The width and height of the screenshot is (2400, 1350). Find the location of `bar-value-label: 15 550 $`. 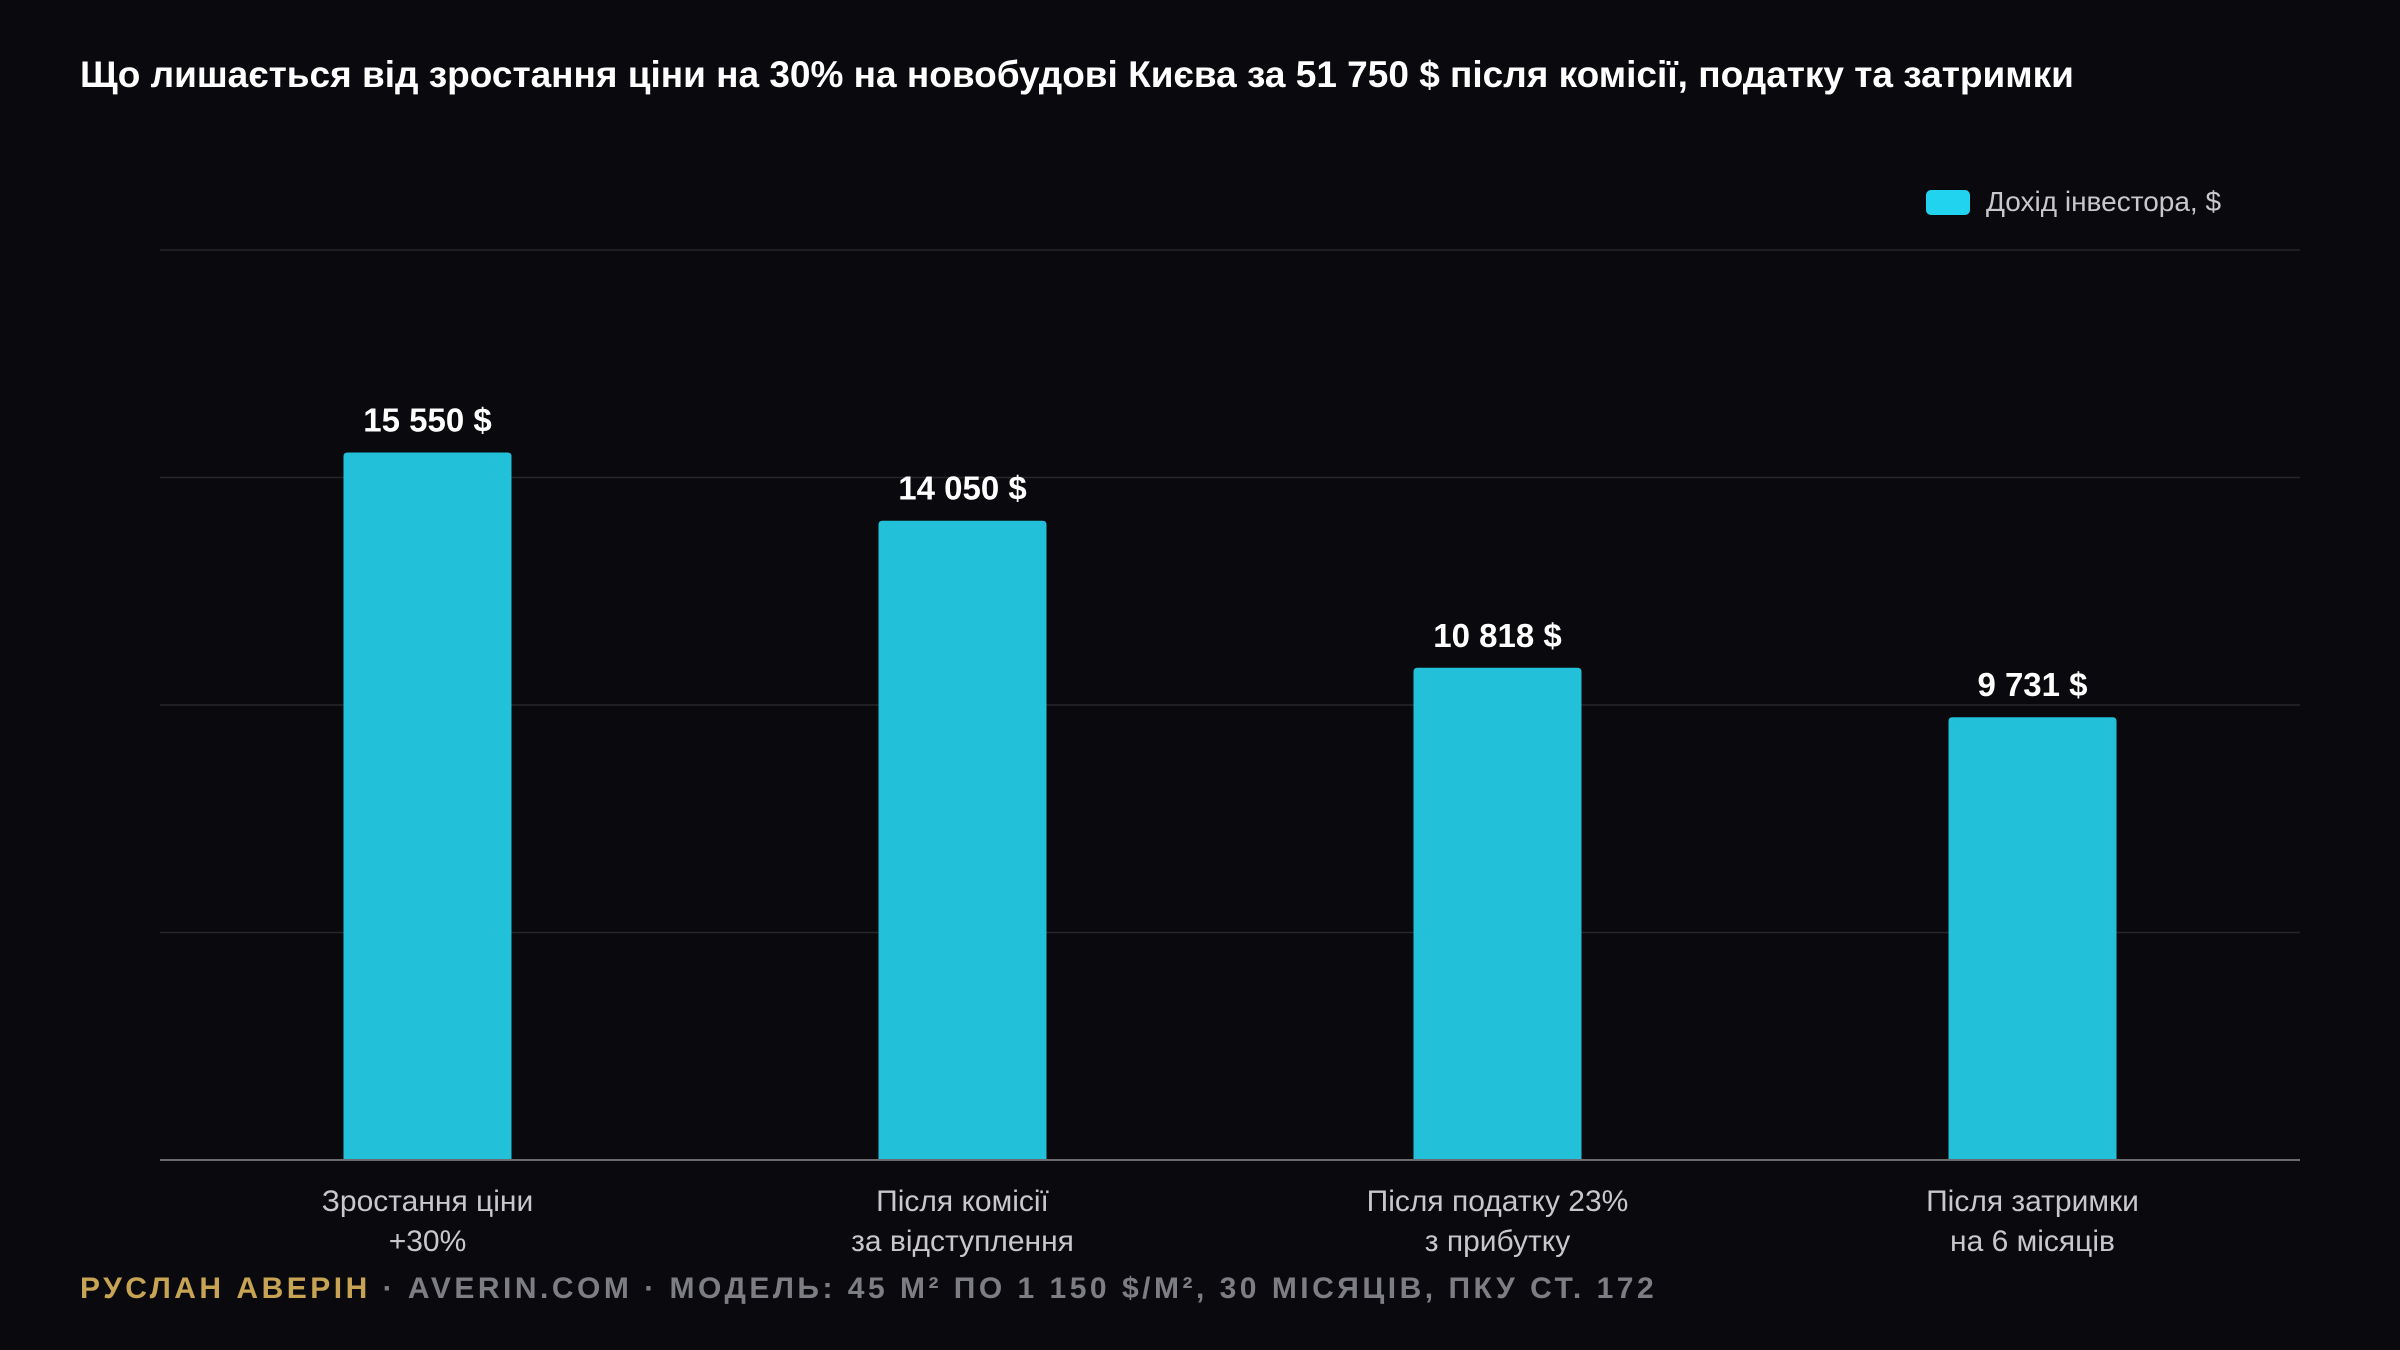

bar-value-label: 15 550 $ is located at coordinates (427, 419).